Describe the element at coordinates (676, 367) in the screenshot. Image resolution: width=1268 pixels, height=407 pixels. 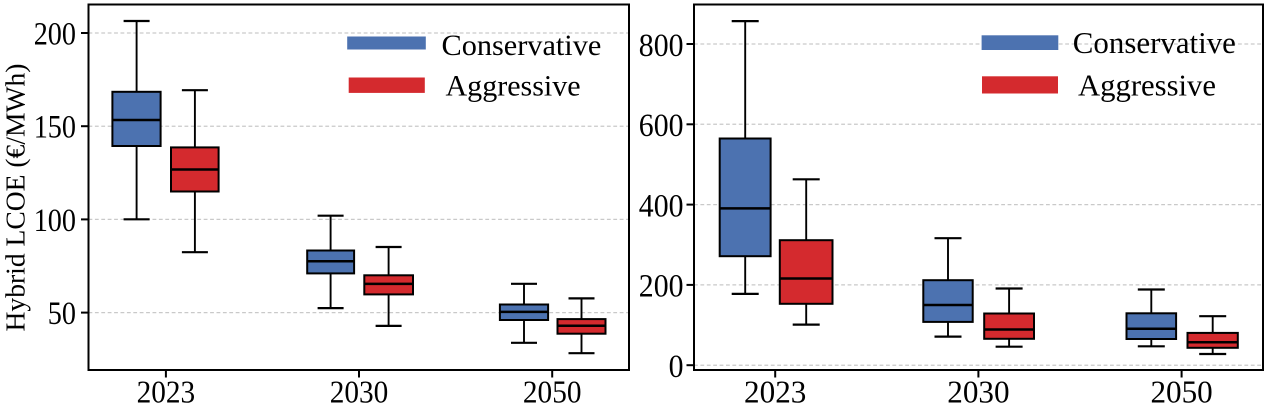
I see `svg-text: 0` at that location.